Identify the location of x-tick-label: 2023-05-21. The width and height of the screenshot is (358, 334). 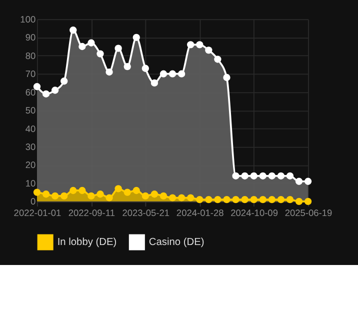
(146, 213).